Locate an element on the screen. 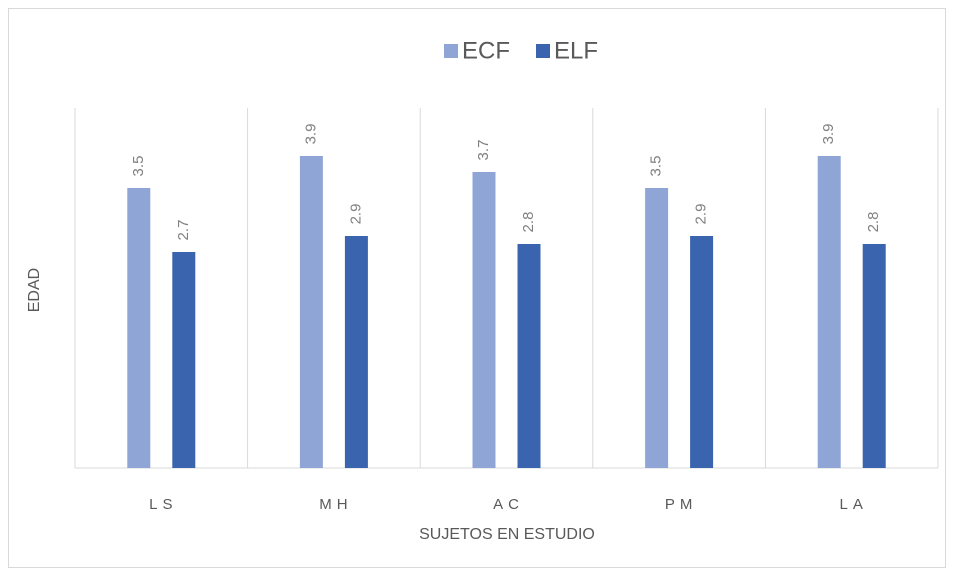  x-tick-label: MH is located at coordinates (335, 504).